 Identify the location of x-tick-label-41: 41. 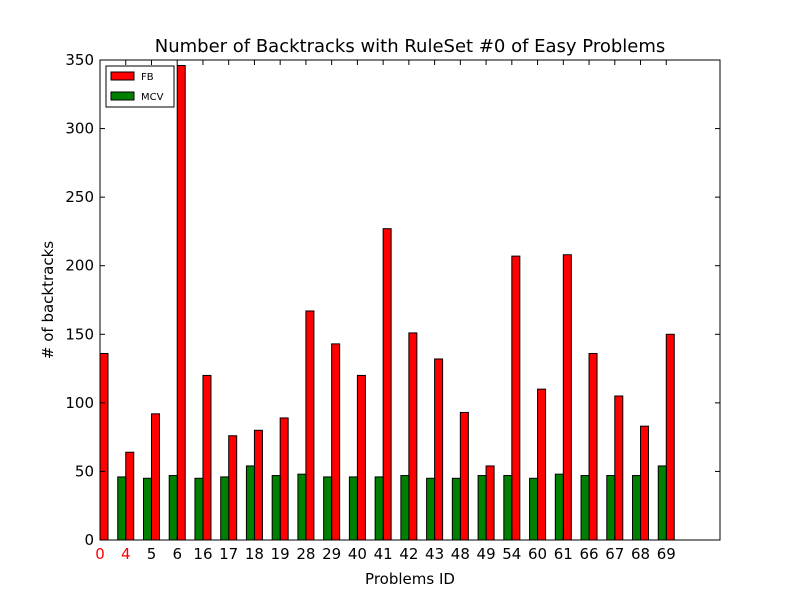
(383, 554).